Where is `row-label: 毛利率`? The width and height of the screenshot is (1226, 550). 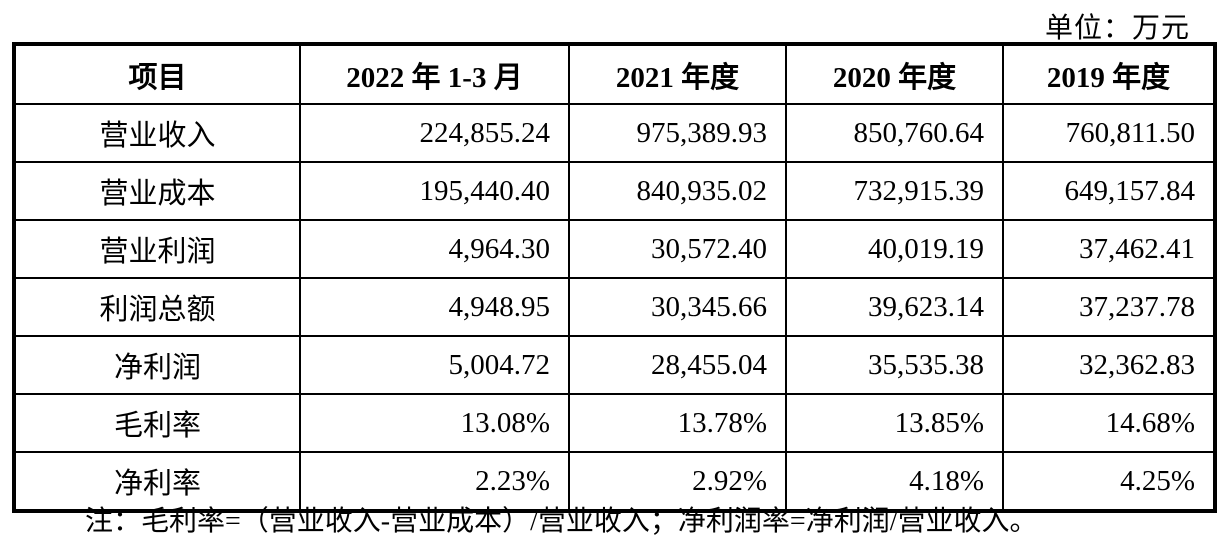
row-label: 毛利率 is located at coordinates (157, 423).